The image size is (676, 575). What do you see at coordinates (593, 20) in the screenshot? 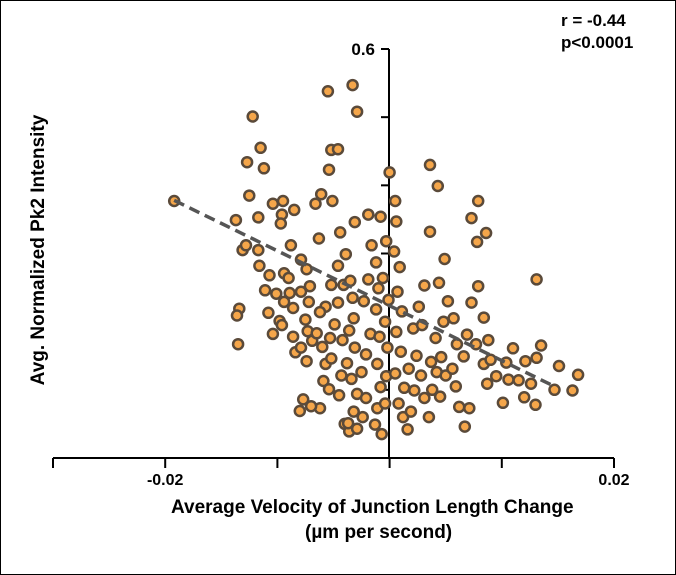
I see `correlation-coefficient: r = -0.44` at bounding box center [593, 20].